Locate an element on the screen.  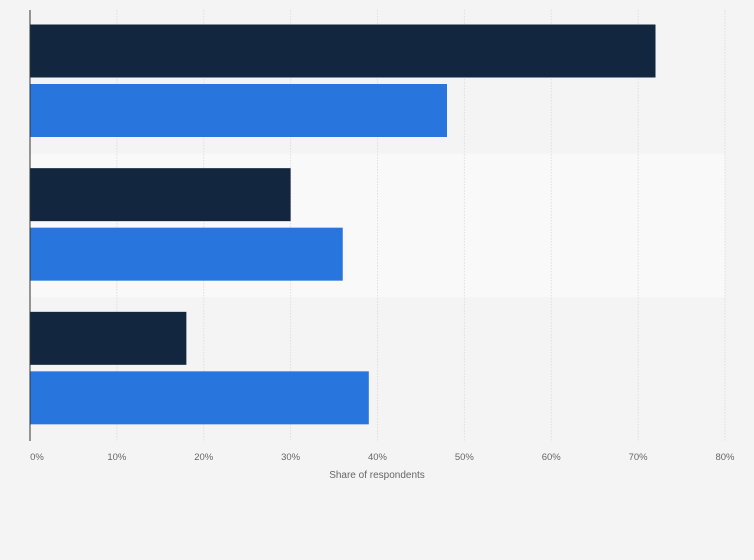
x-tick-label: 70% is located at coordinates (639, 457).